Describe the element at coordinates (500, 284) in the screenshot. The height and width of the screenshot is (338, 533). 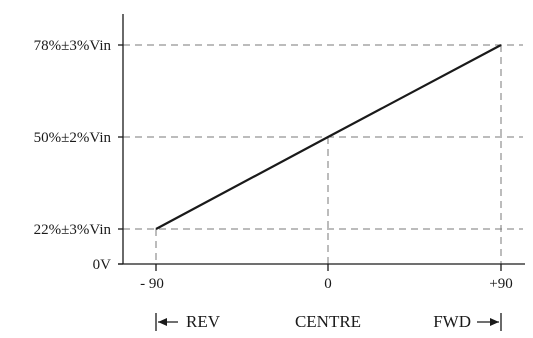
I see `x-tick-label-fwd: +90` at that location.